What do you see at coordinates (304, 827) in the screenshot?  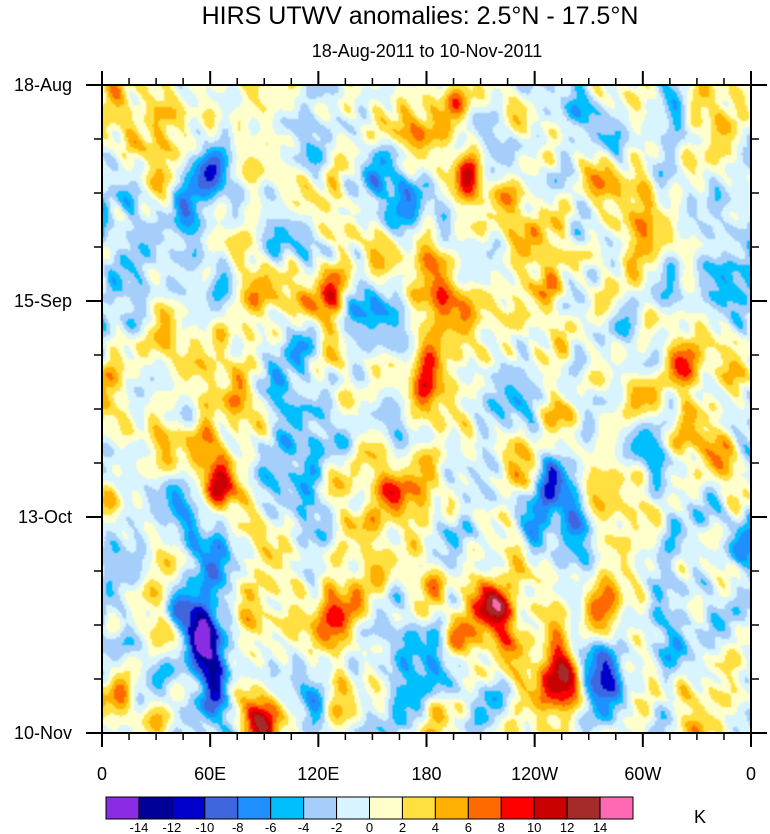 I see `colorbar-level-label: -4` at bounding box center [304, 827].